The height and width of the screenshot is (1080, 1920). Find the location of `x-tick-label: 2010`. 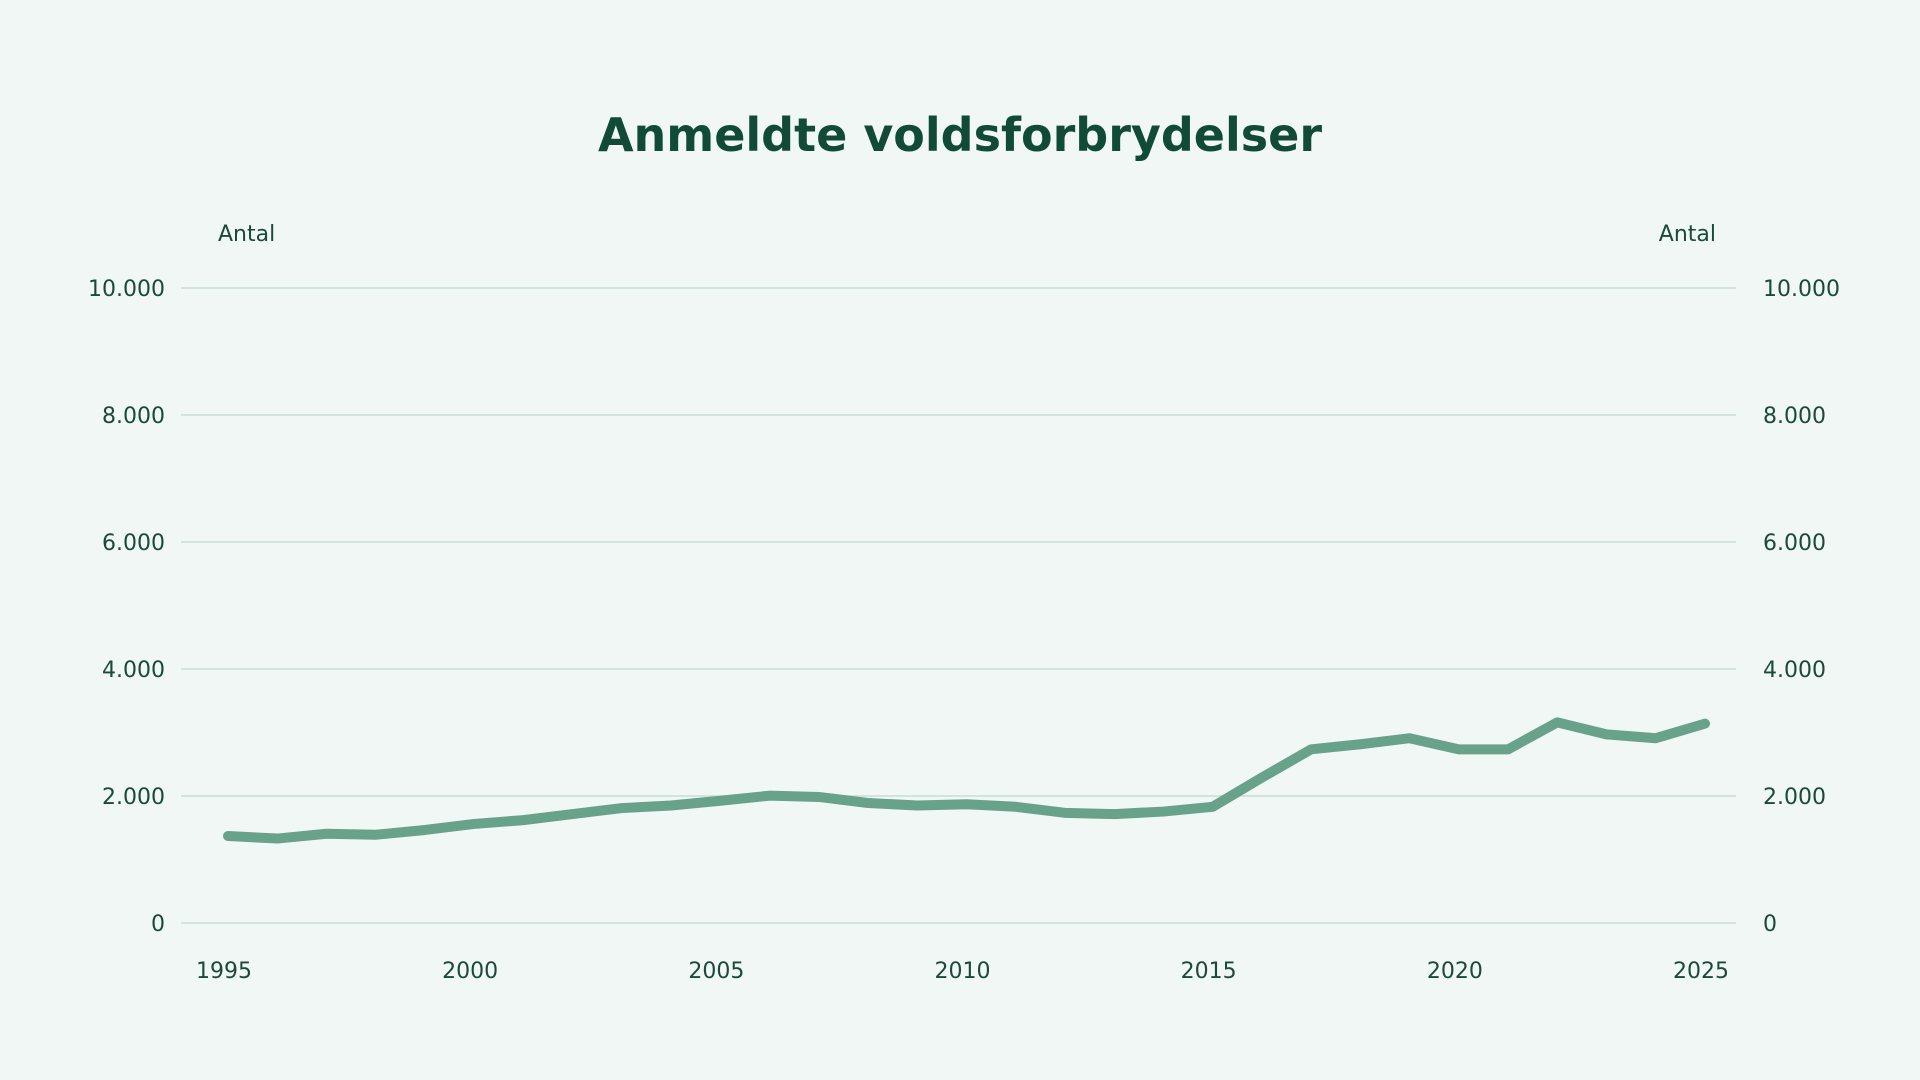

x-tick-label: 2010 is located at coordinates (963, 971).